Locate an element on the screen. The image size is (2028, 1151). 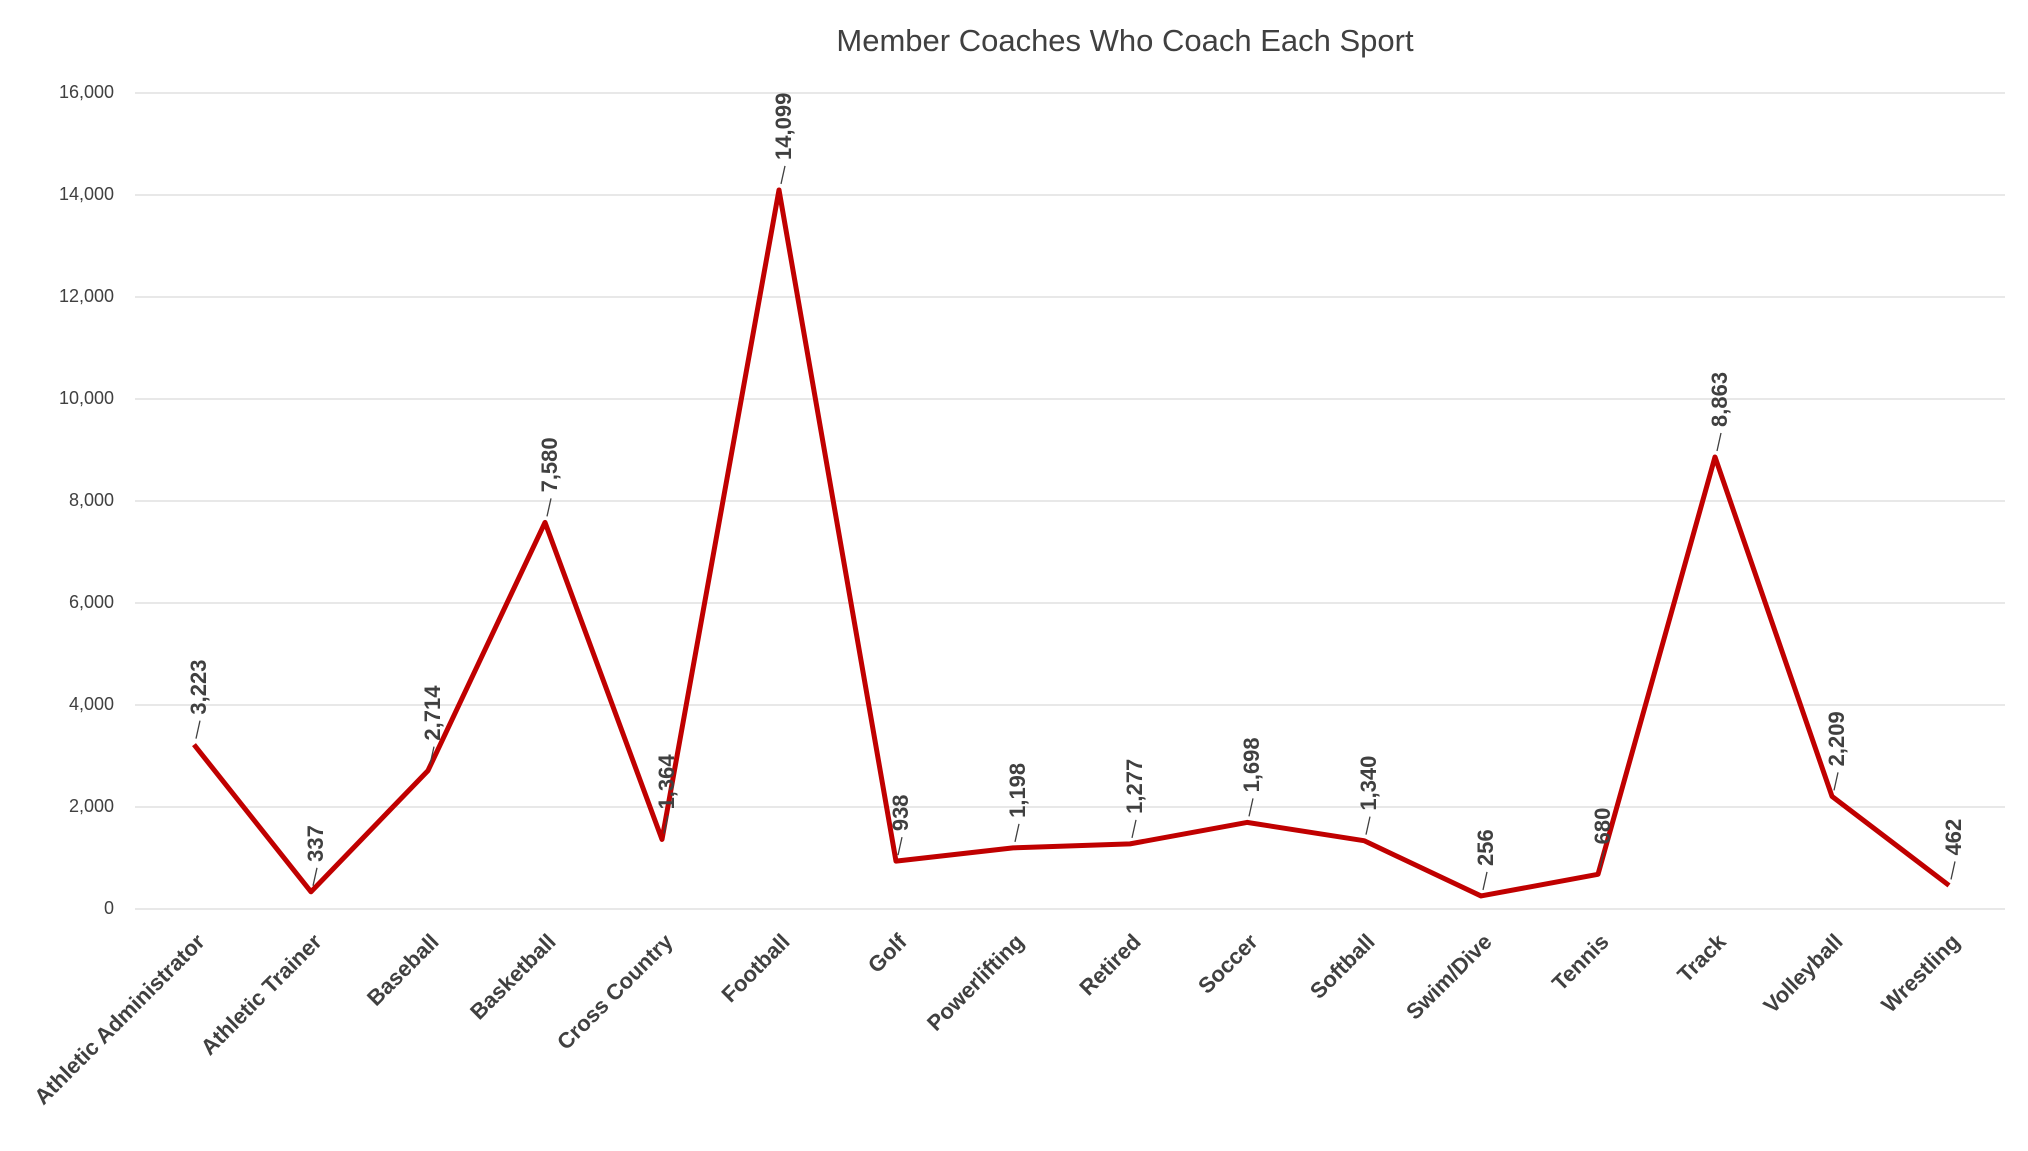
data-label: 1,698 is located at coordinates (1251, 764).